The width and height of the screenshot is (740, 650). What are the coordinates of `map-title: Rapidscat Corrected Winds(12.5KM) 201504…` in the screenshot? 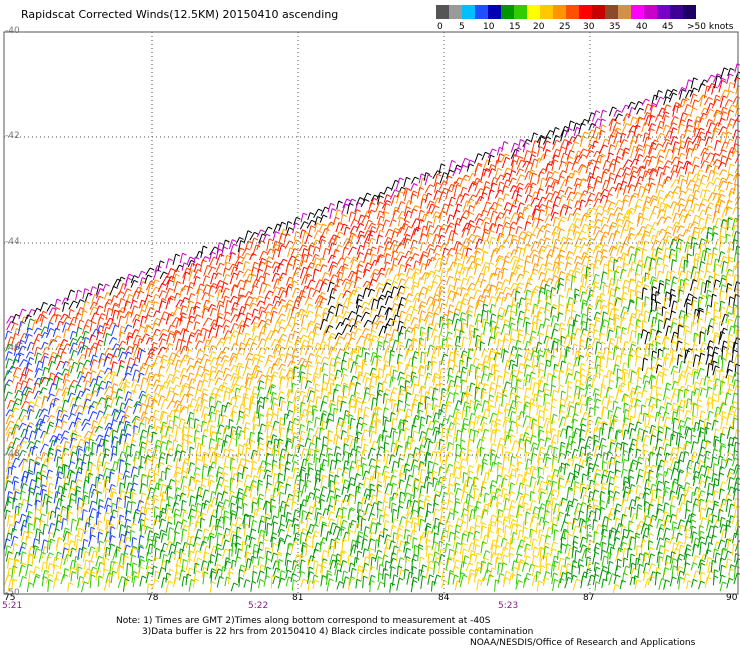 It's located at (180, 14).